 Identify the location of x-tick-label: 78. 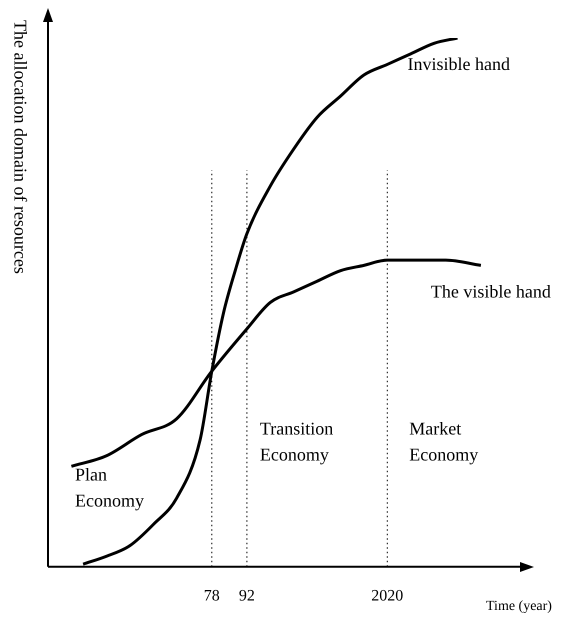
(212, 596).